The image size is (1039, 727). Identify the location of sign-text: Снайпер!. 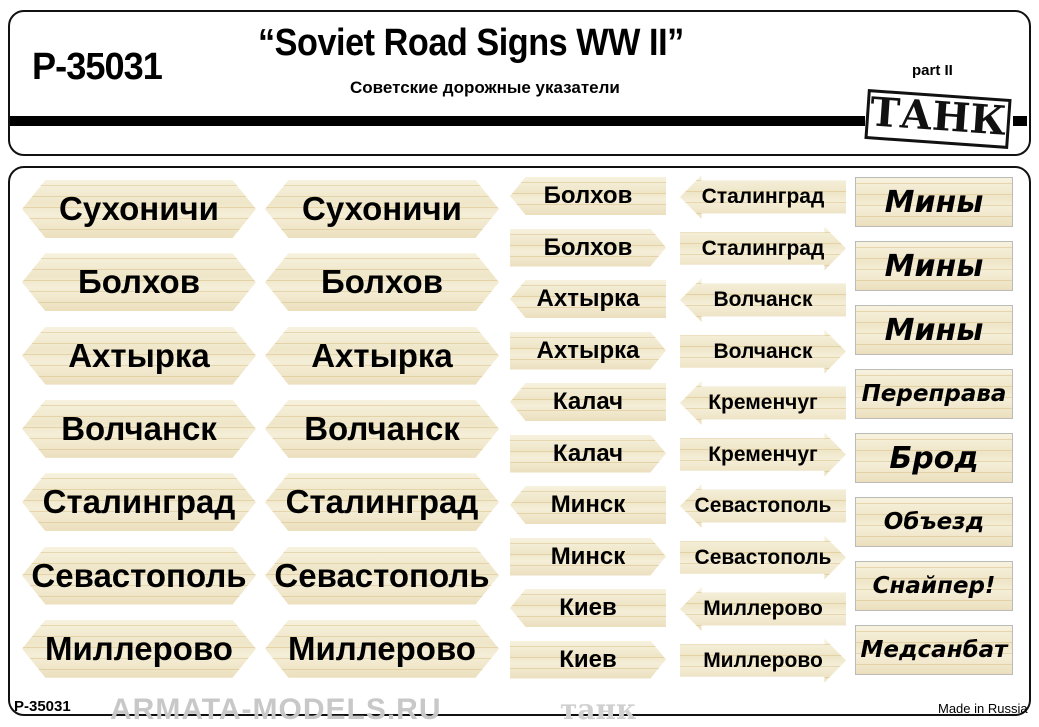
(934, 586).